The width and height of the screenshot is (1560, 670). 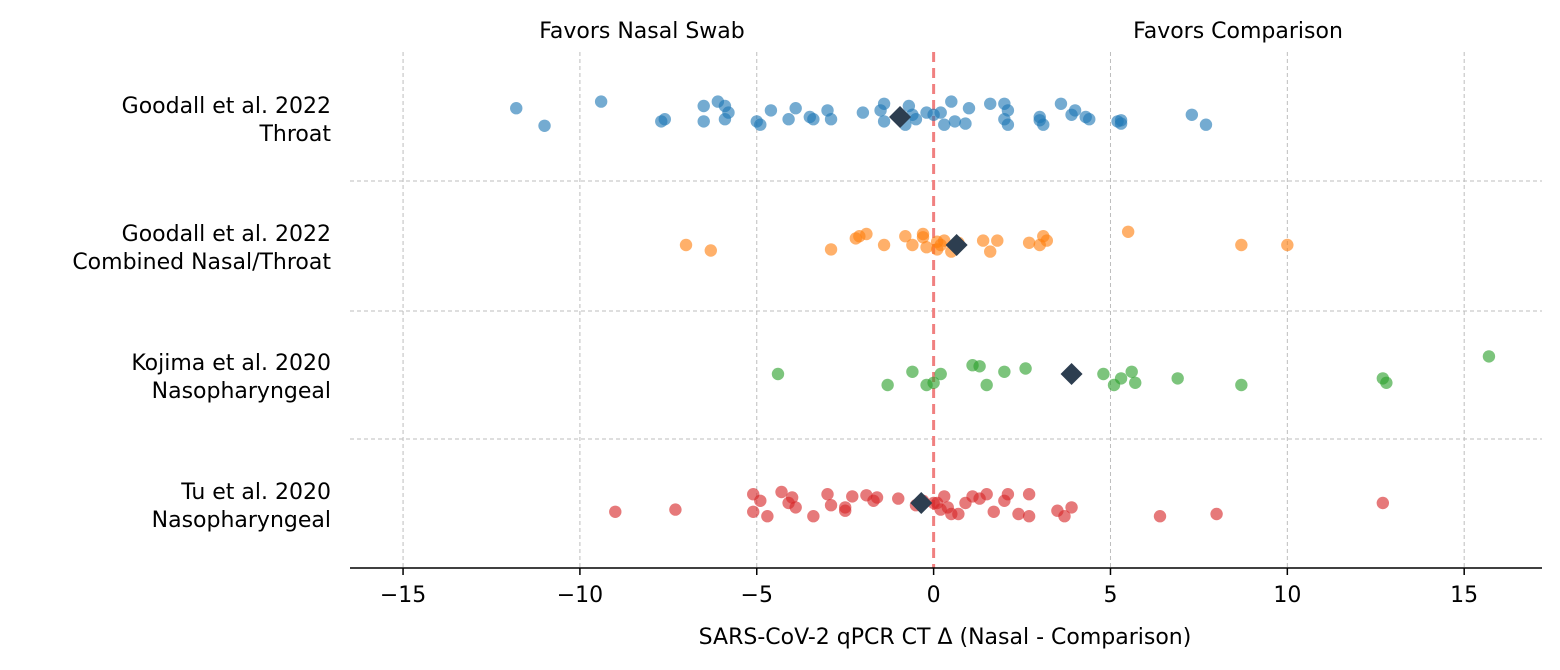 I want to click on row-label-1-line-0: Goodall et al. 2022, so click(x=226, y=234).